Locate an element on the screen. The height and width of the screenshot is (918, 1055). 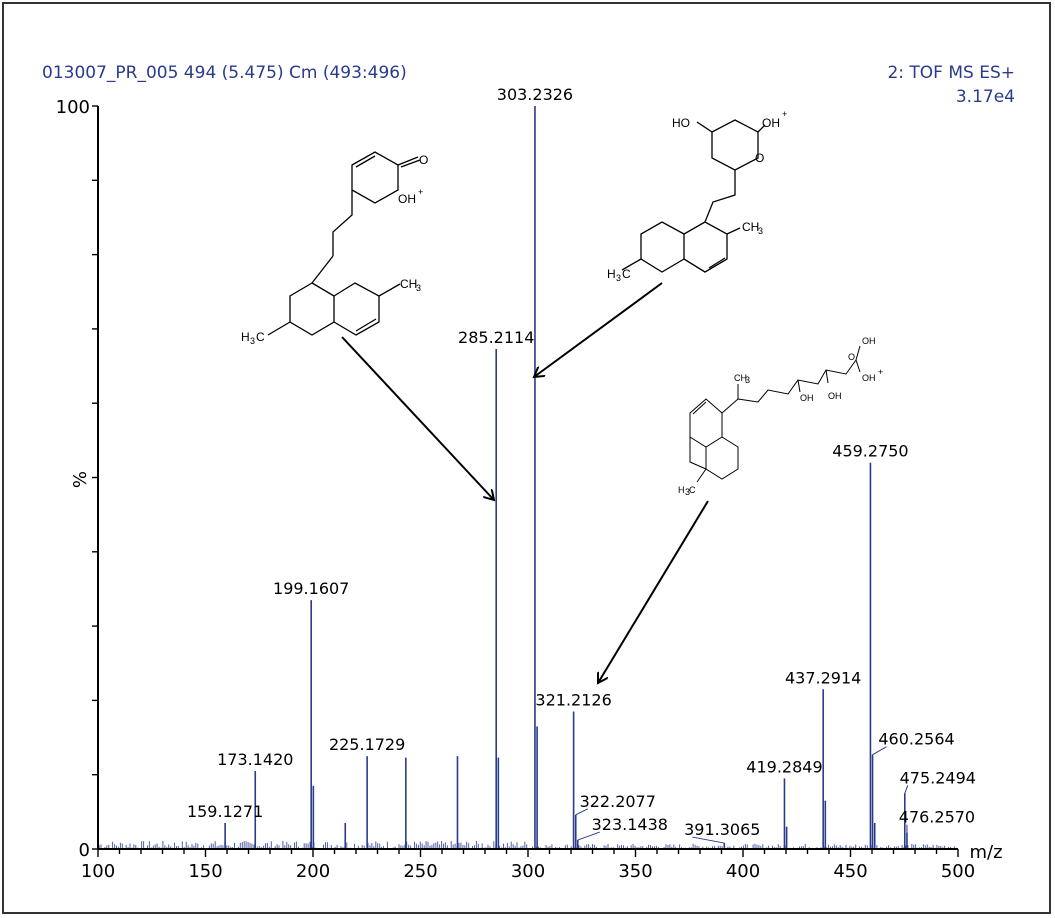
peak-label: 321.2126 is located at coordinates (573, 700).